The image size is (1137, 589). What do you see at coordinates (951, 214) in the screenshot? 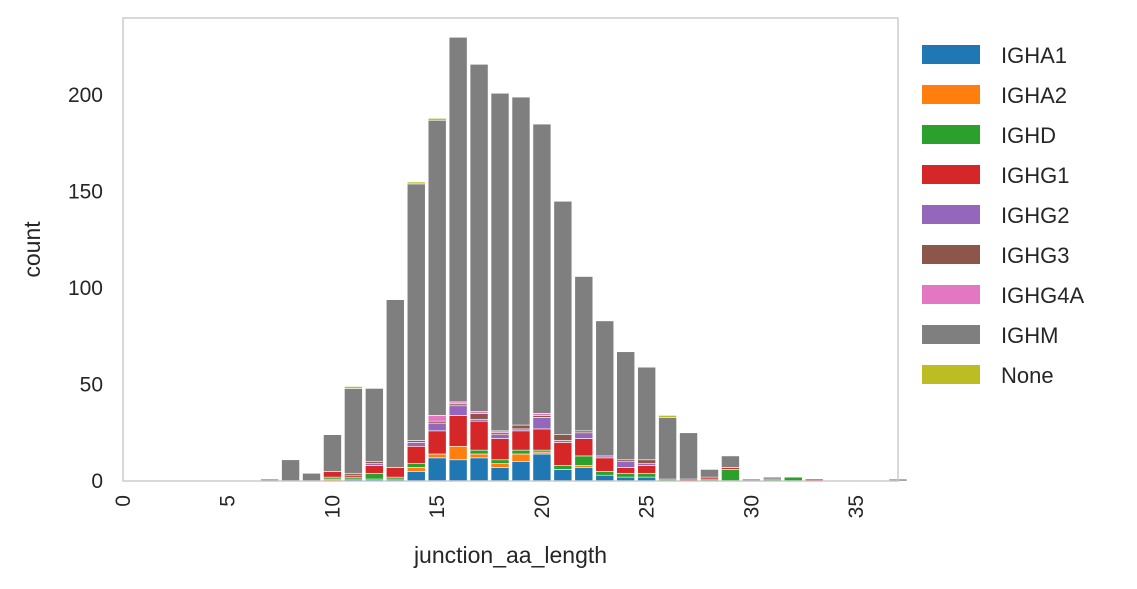
I see `legend-swatch-ighg2` at bounding box center [951, 214].